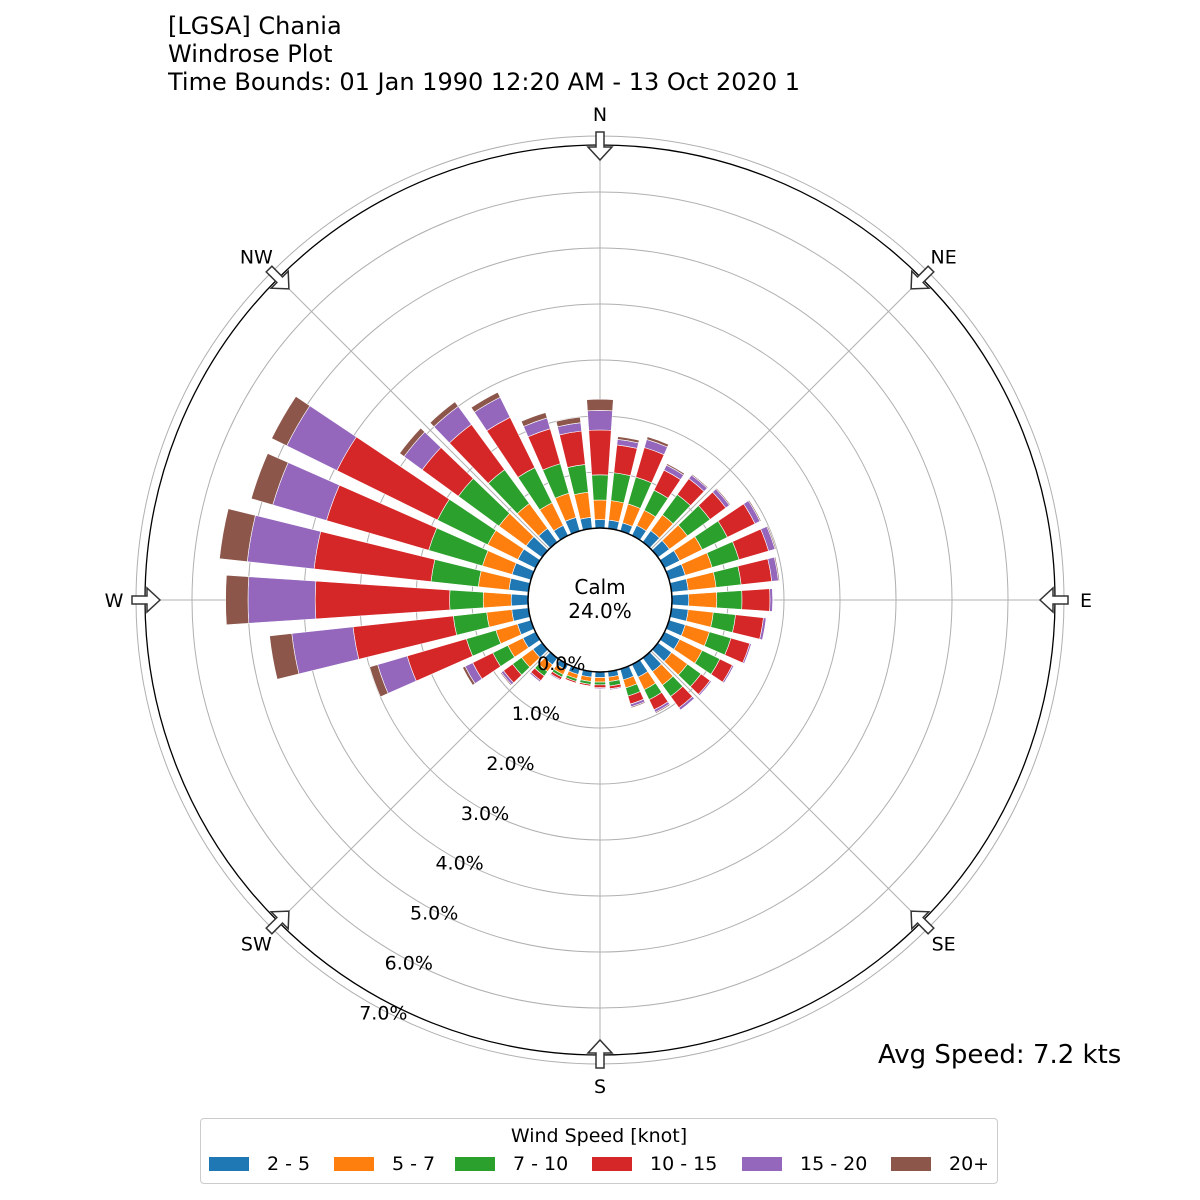 Image resolution: width=1200 pixels, height=1200 pixels. I want to click on legend-item: 15 - 20, so click(804, 1164).